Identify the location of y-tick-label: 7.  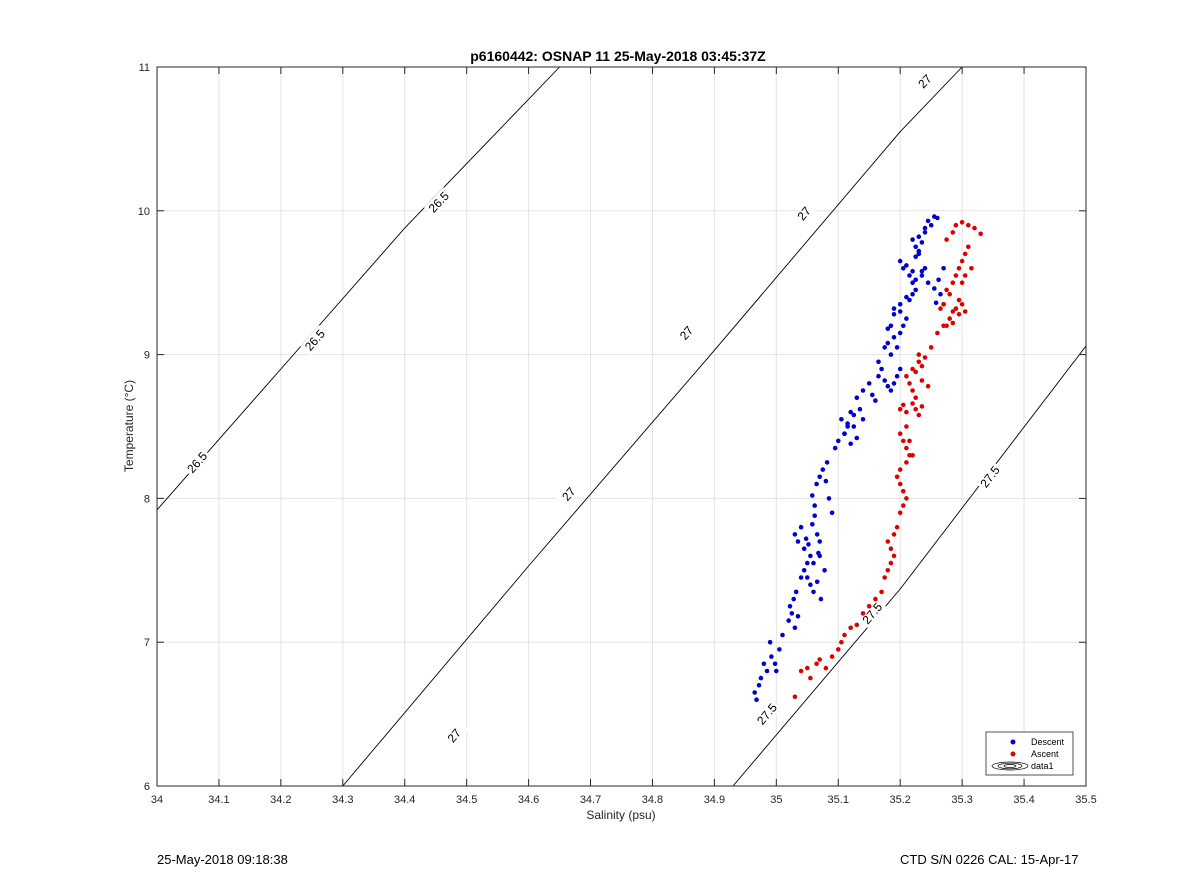
(147, 643).